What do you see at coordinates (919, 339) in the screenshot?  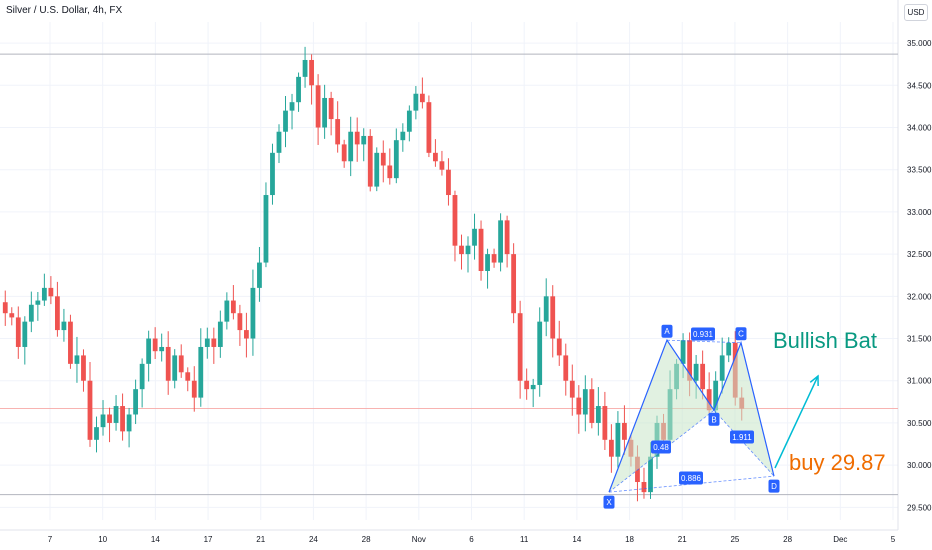 I see `y-tick-label: 31.500` at bounding box center [919, 339].